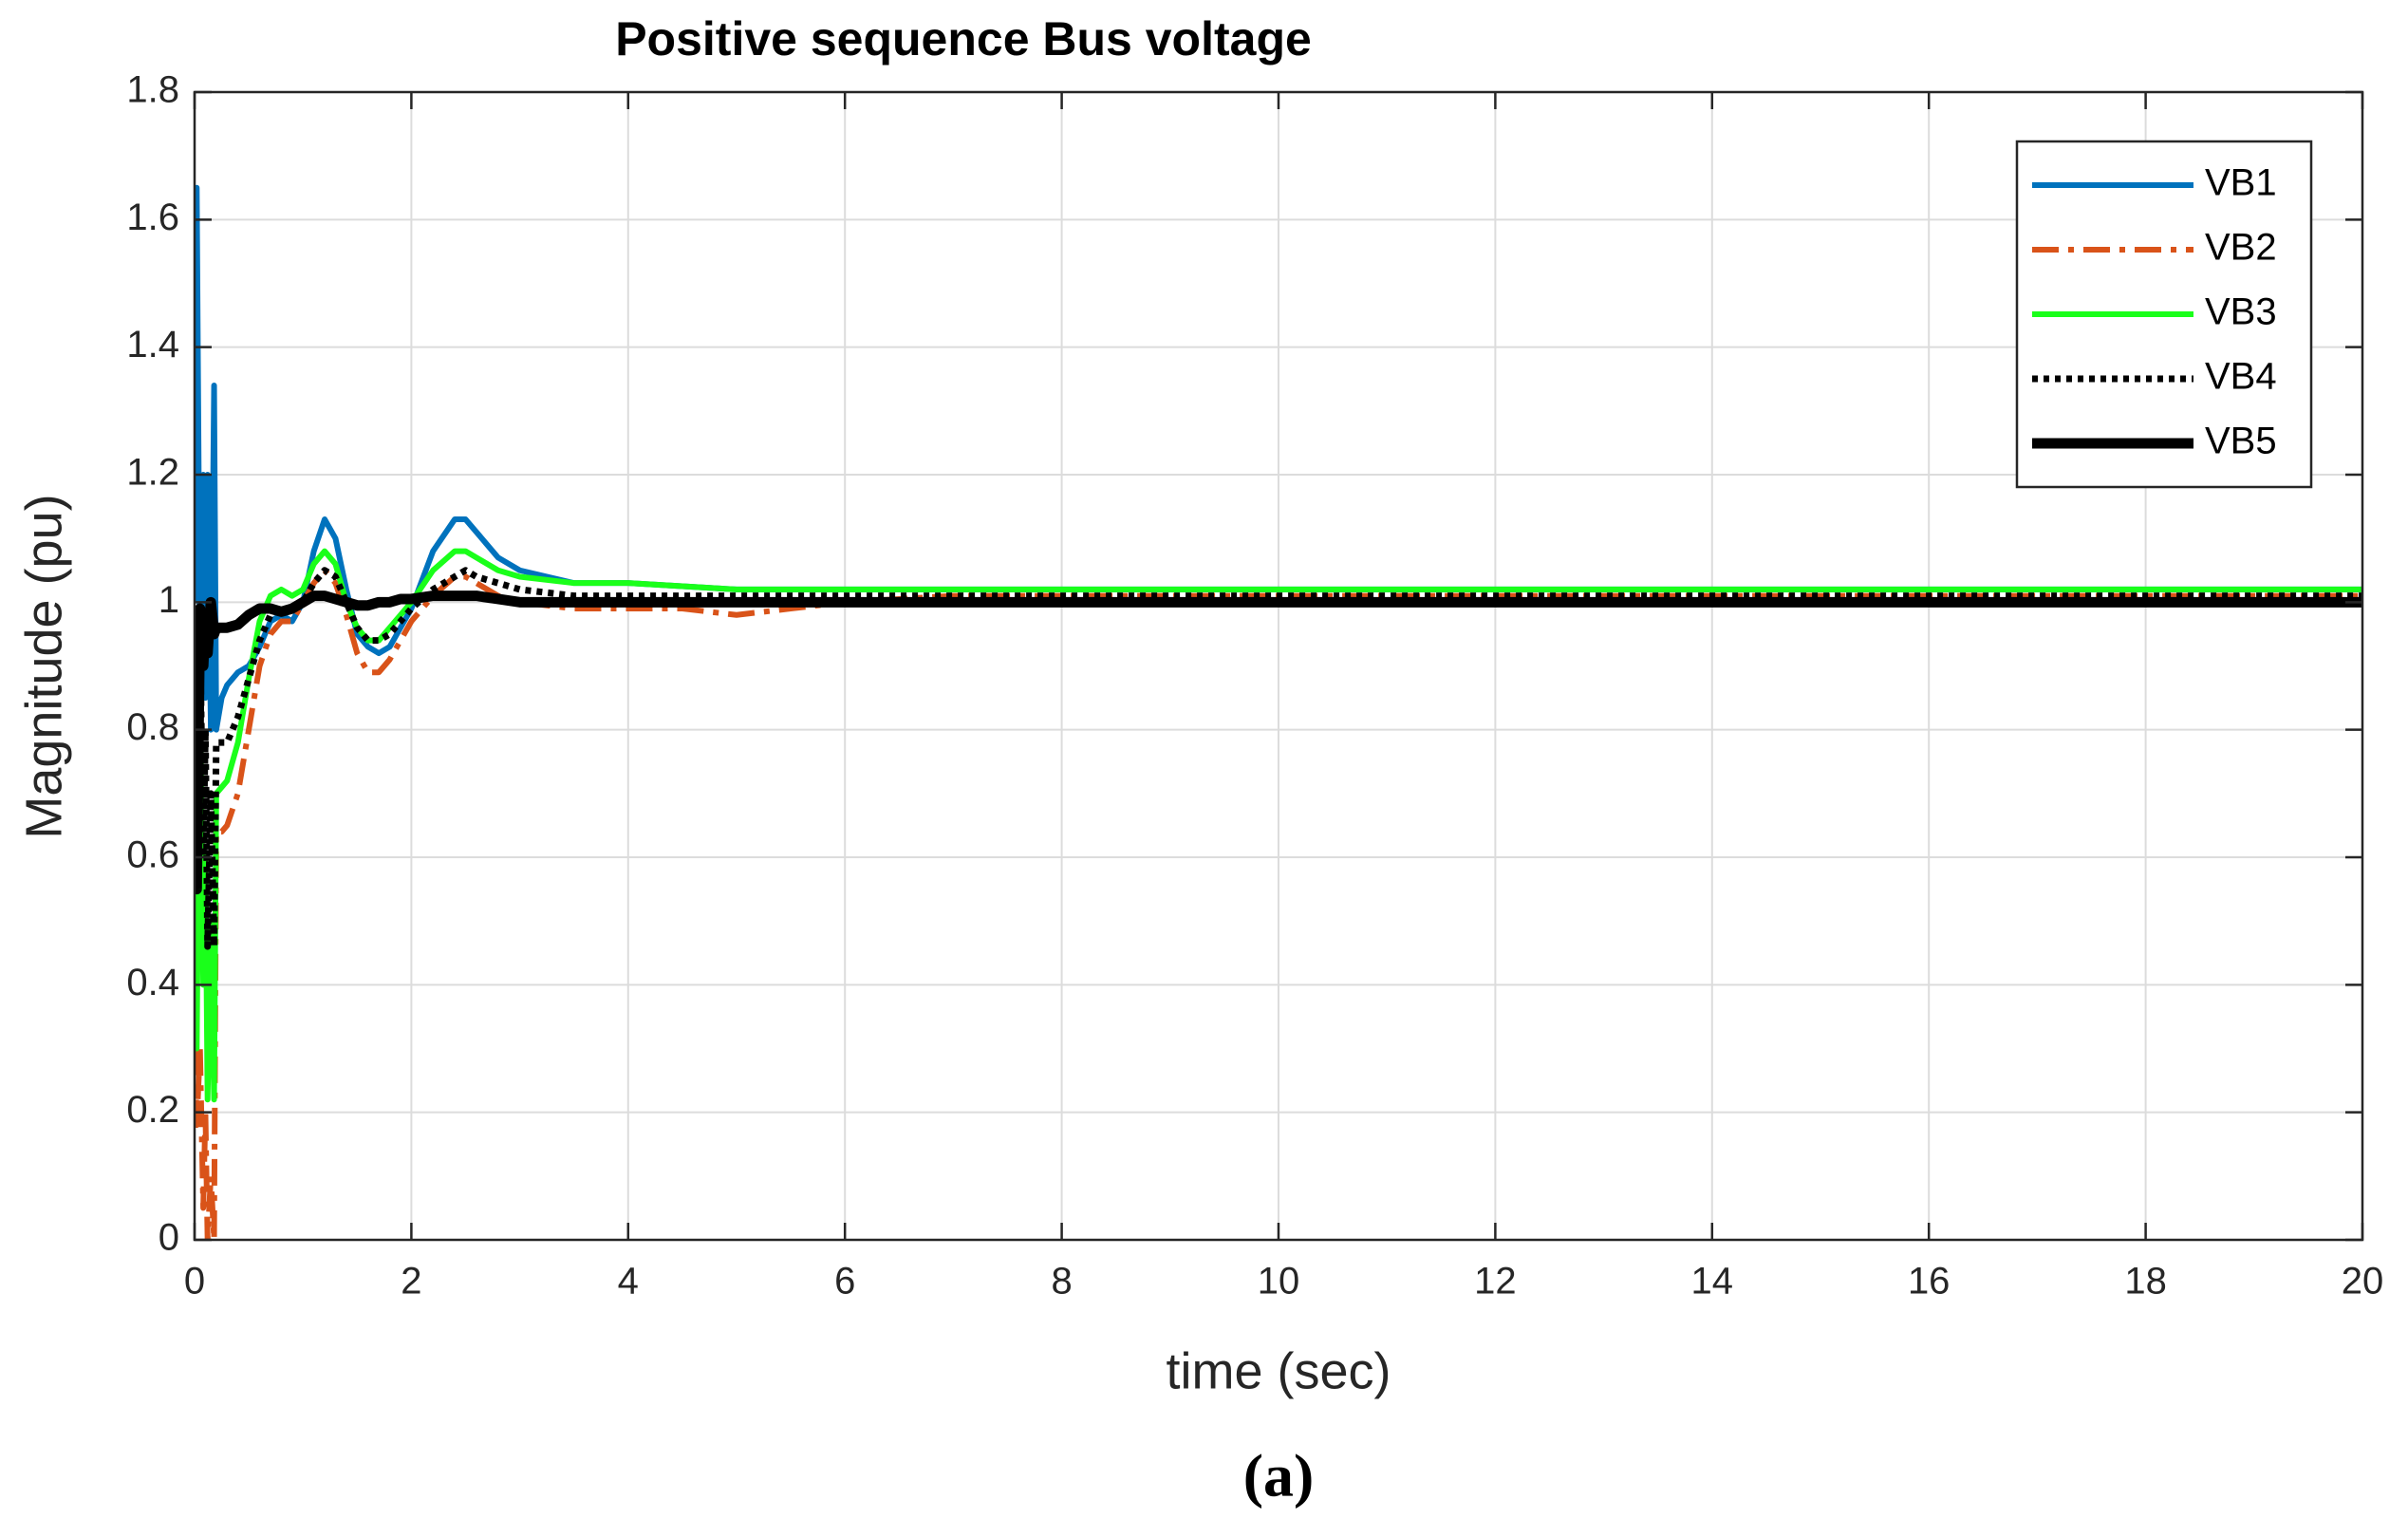 The image size is (2408, 1537). Describe the element at coordinates (2241, 442) in the screenshot. I see `legend-label: VB5` at that location.